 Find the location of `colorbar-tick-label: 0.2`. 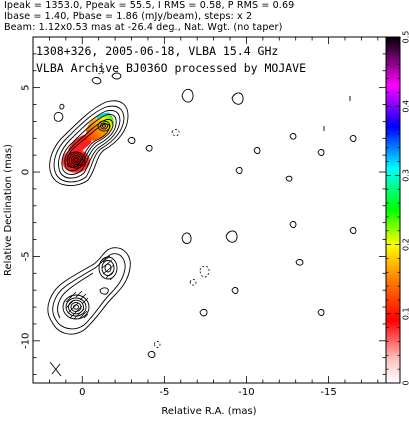

colorbar-tick-label: 0.2 is located at coordinates (405, 244).